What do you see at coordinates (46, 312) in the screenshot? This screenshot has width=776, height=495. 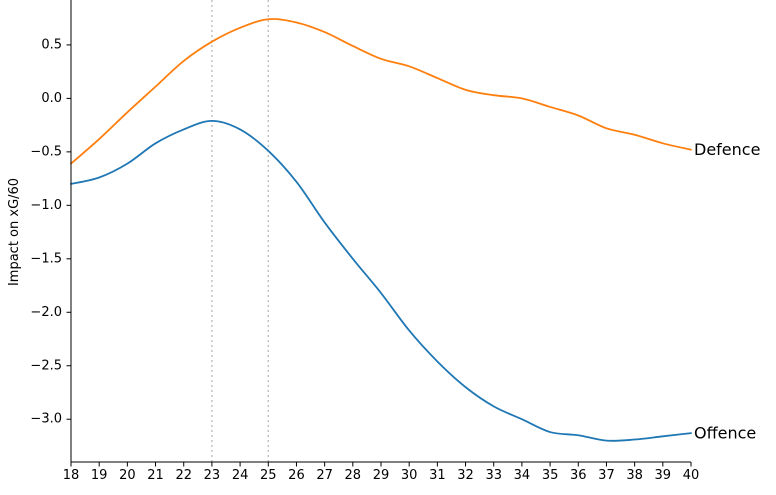 I see `y-tick-label: −2.0` at bounding box center [46, 312].